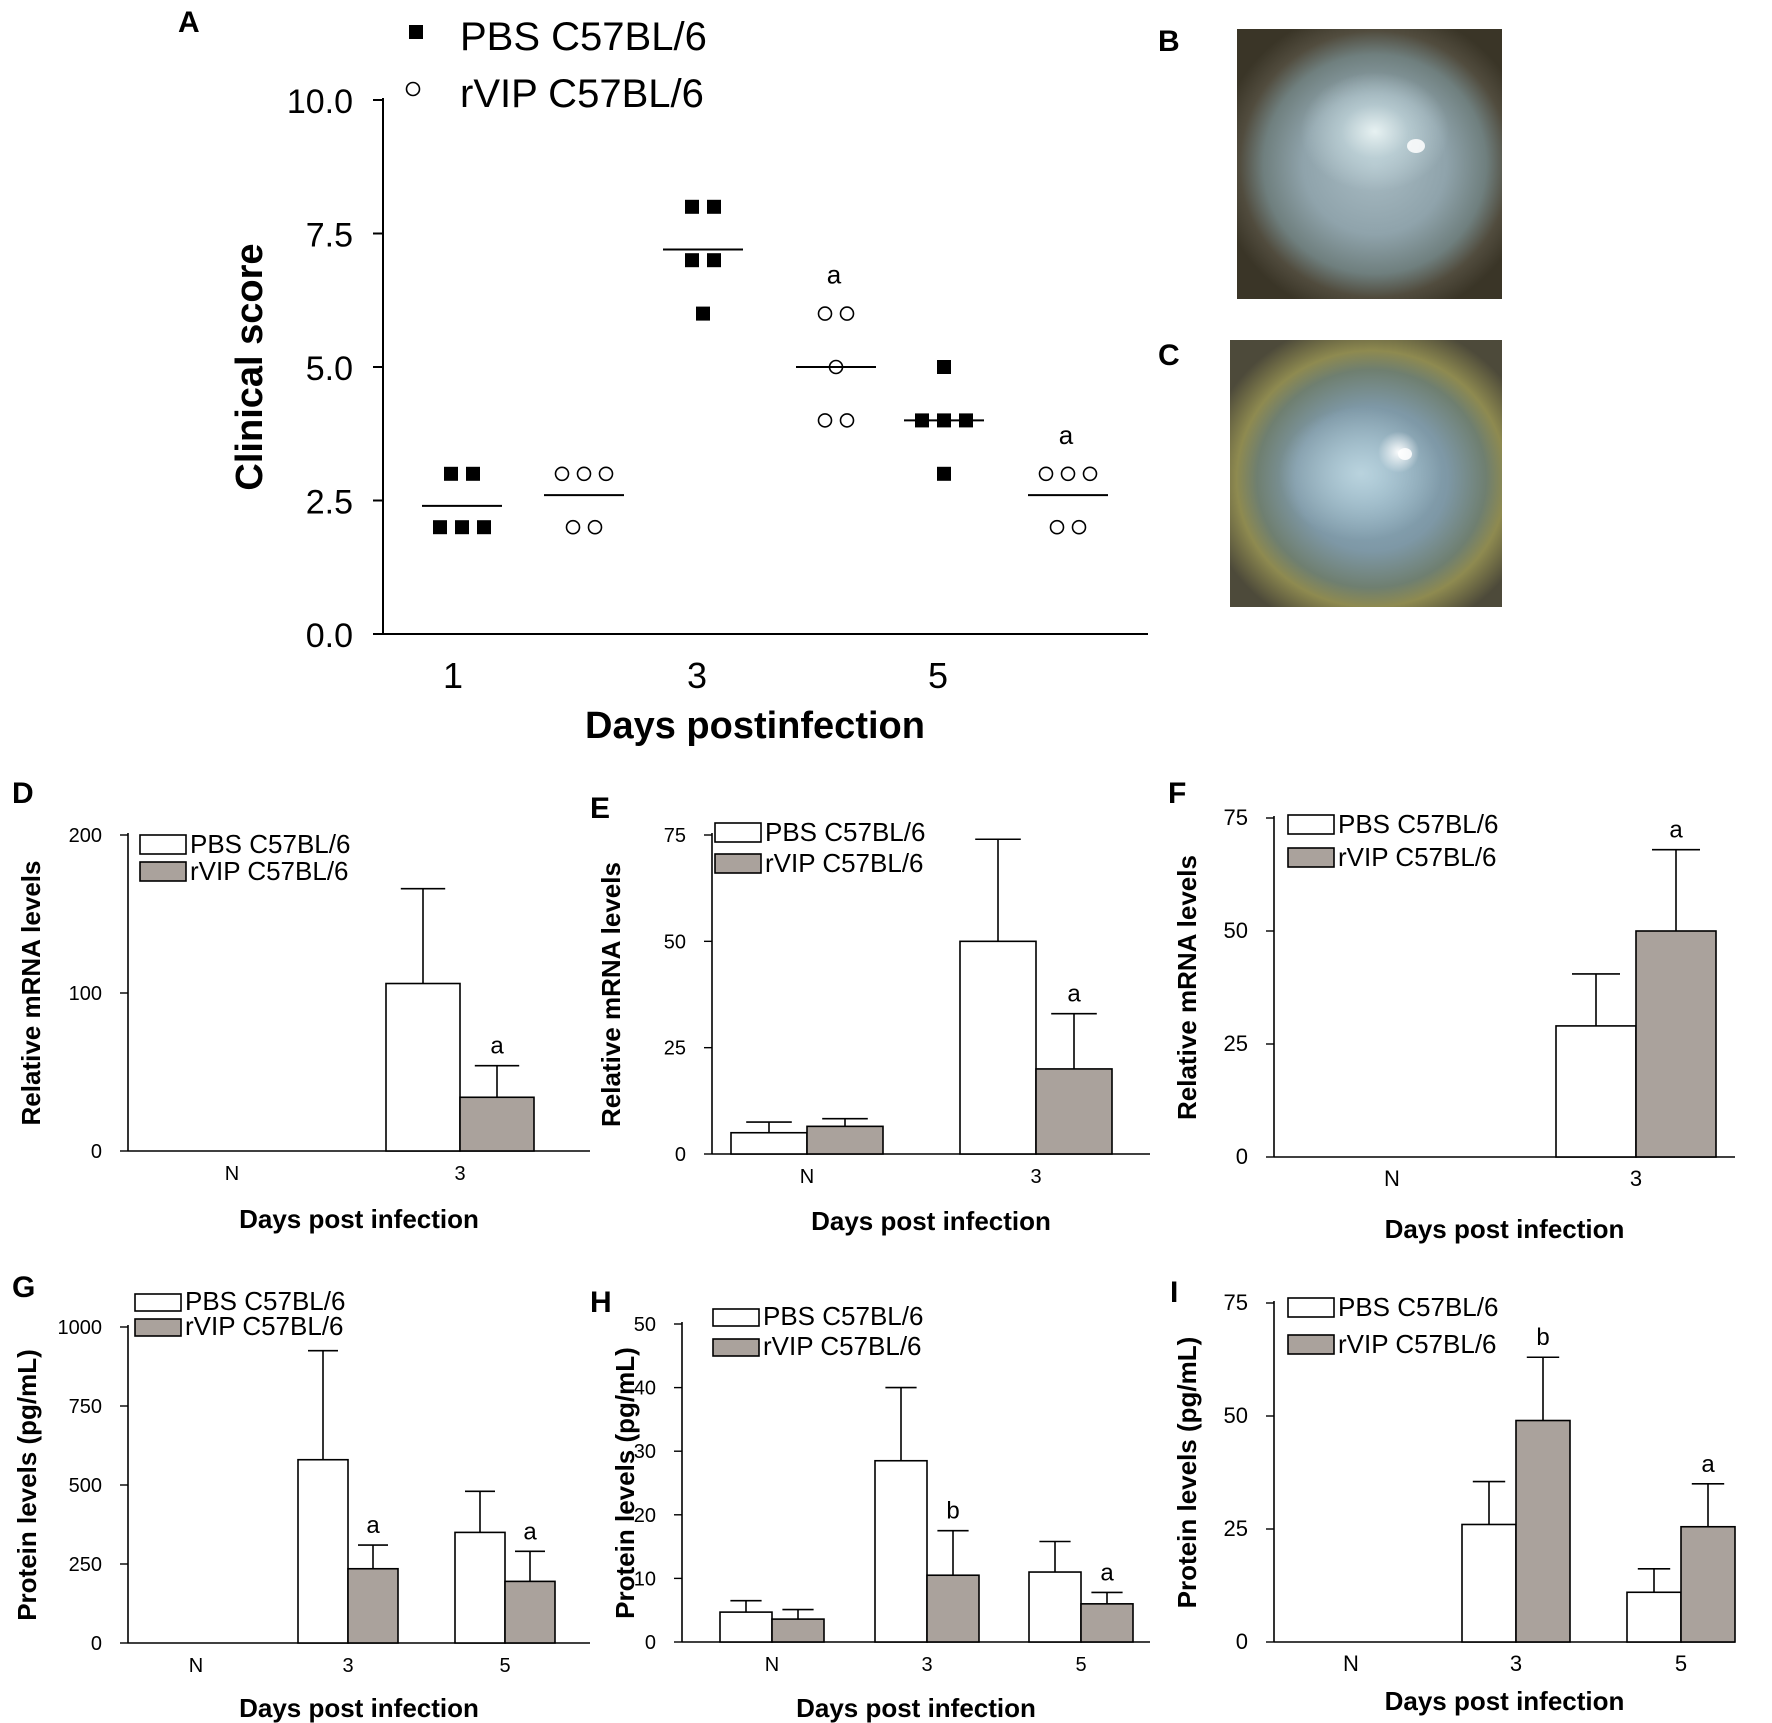  I want to click on panel-h-legend-label-rvip: rVIP C57BL/6, so click(842, 1346).